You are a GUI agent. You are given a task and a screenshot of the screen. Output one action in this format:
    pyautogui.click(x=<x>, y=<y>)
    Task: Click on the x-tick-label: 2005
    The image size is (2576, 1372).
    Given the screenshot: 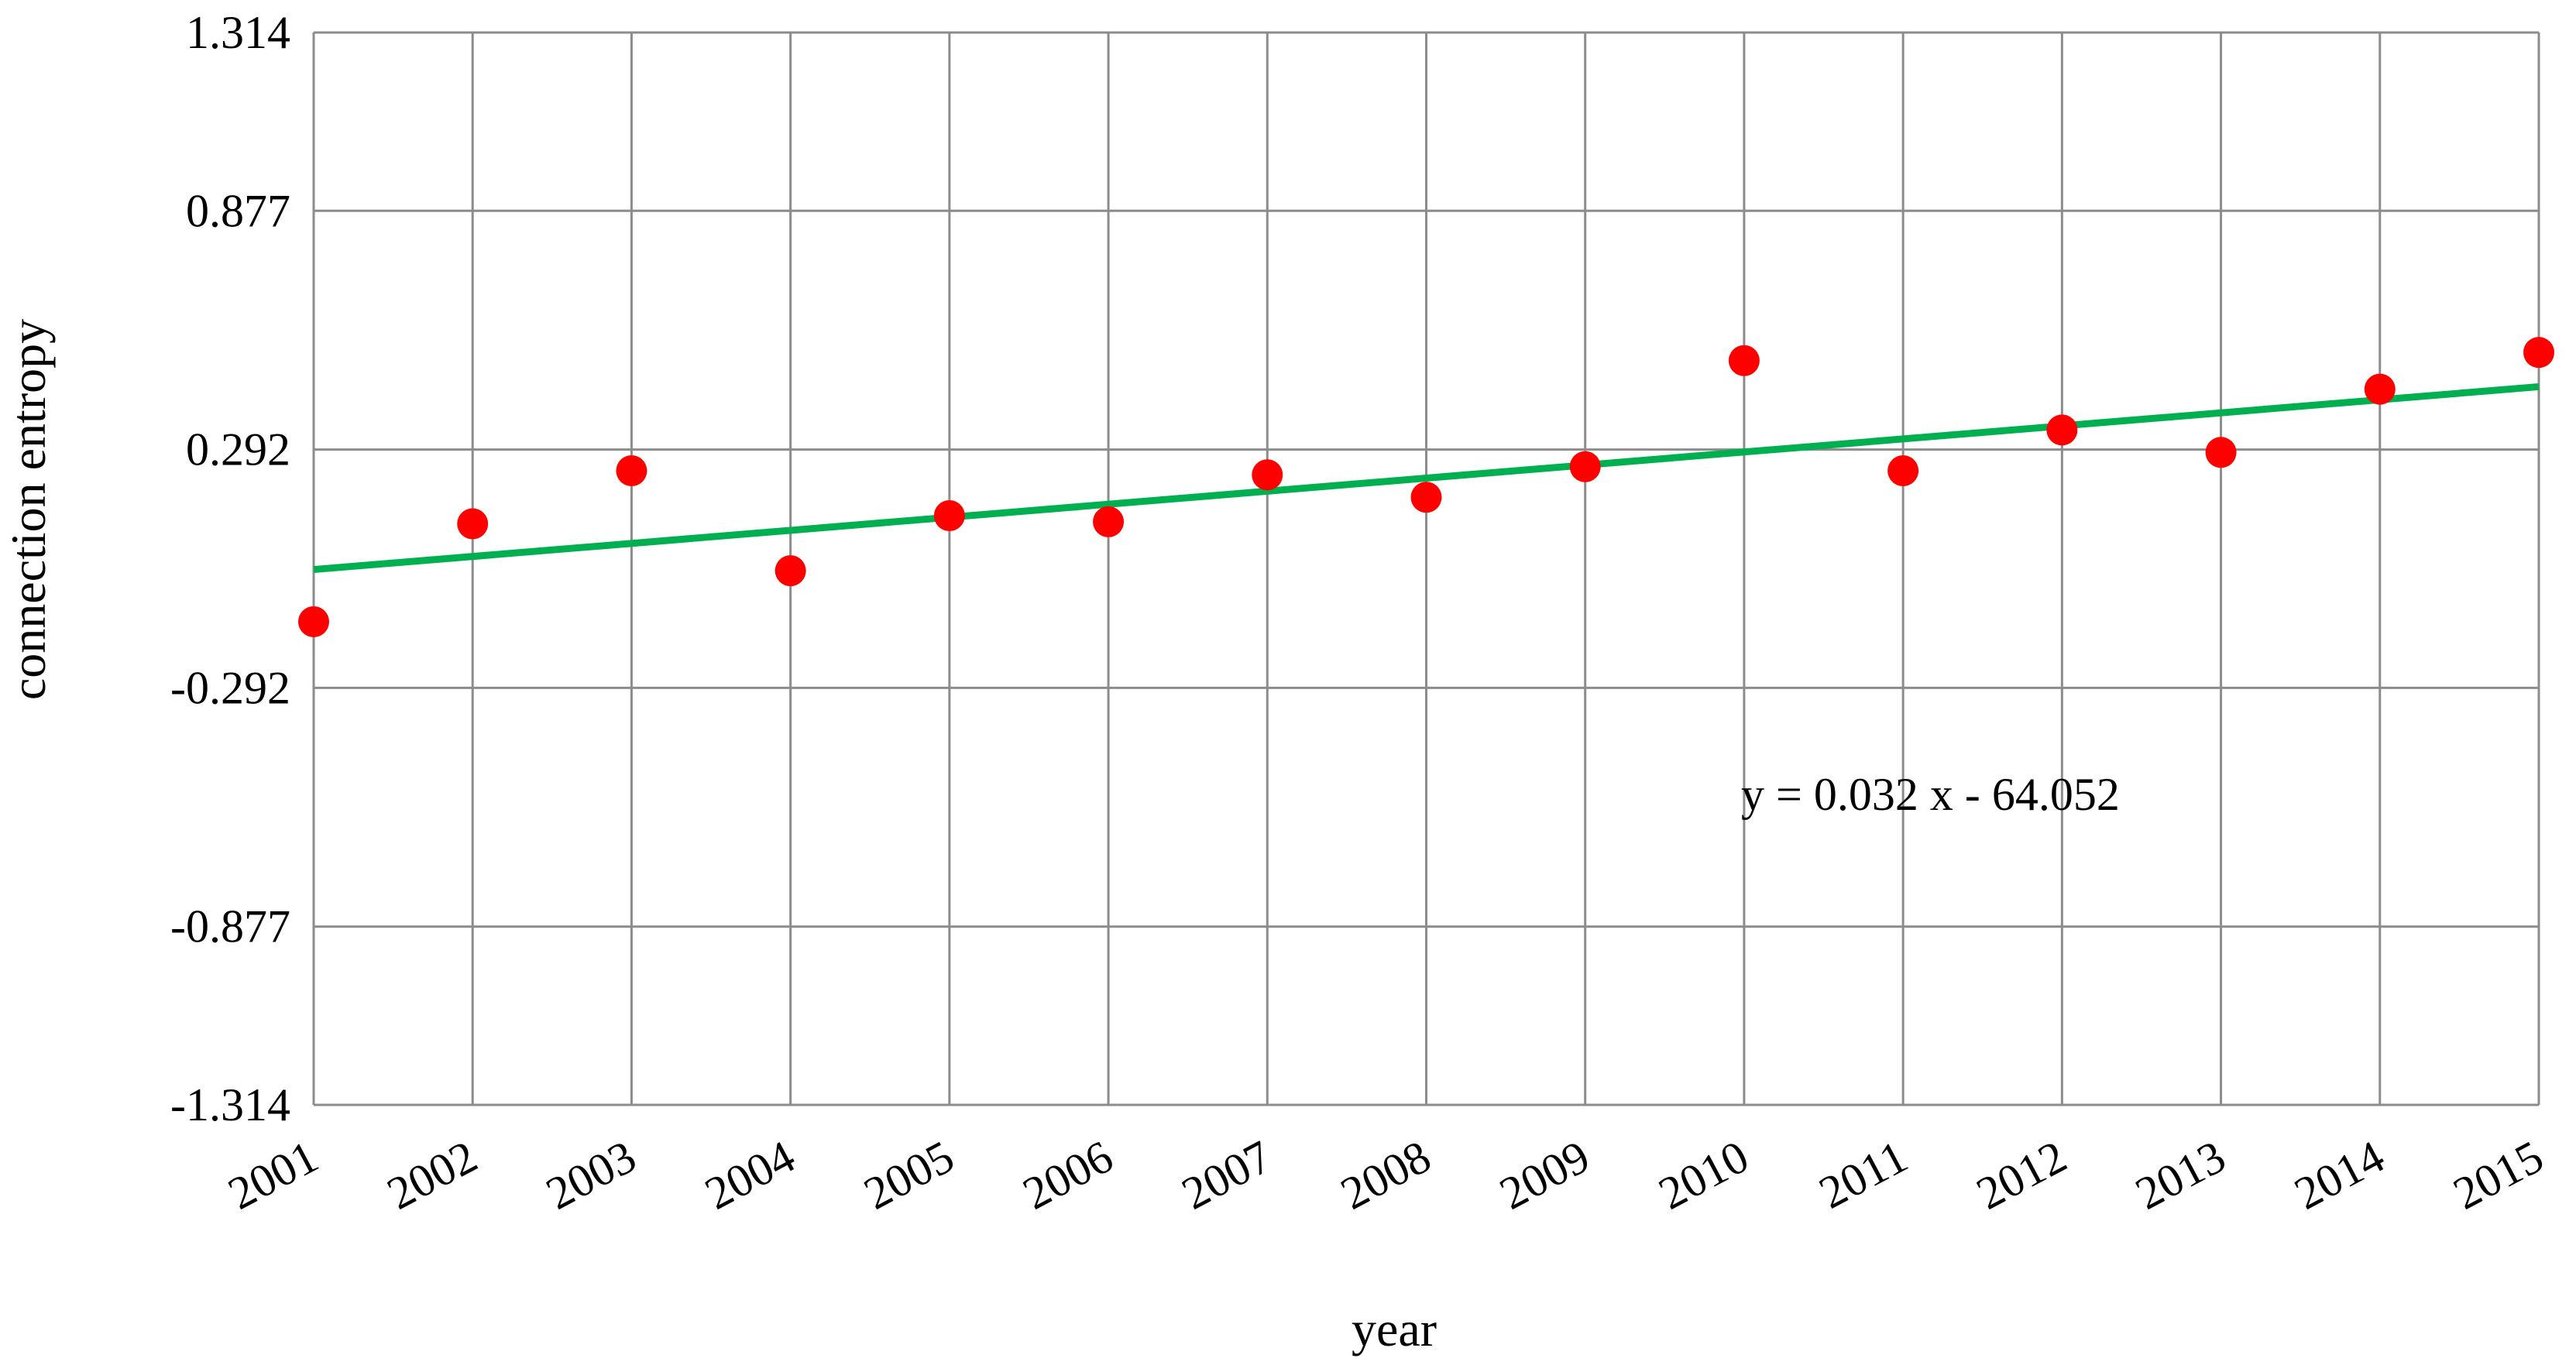 What is the action you would take?
    pyautogui.click(x=909, y=1175)
    